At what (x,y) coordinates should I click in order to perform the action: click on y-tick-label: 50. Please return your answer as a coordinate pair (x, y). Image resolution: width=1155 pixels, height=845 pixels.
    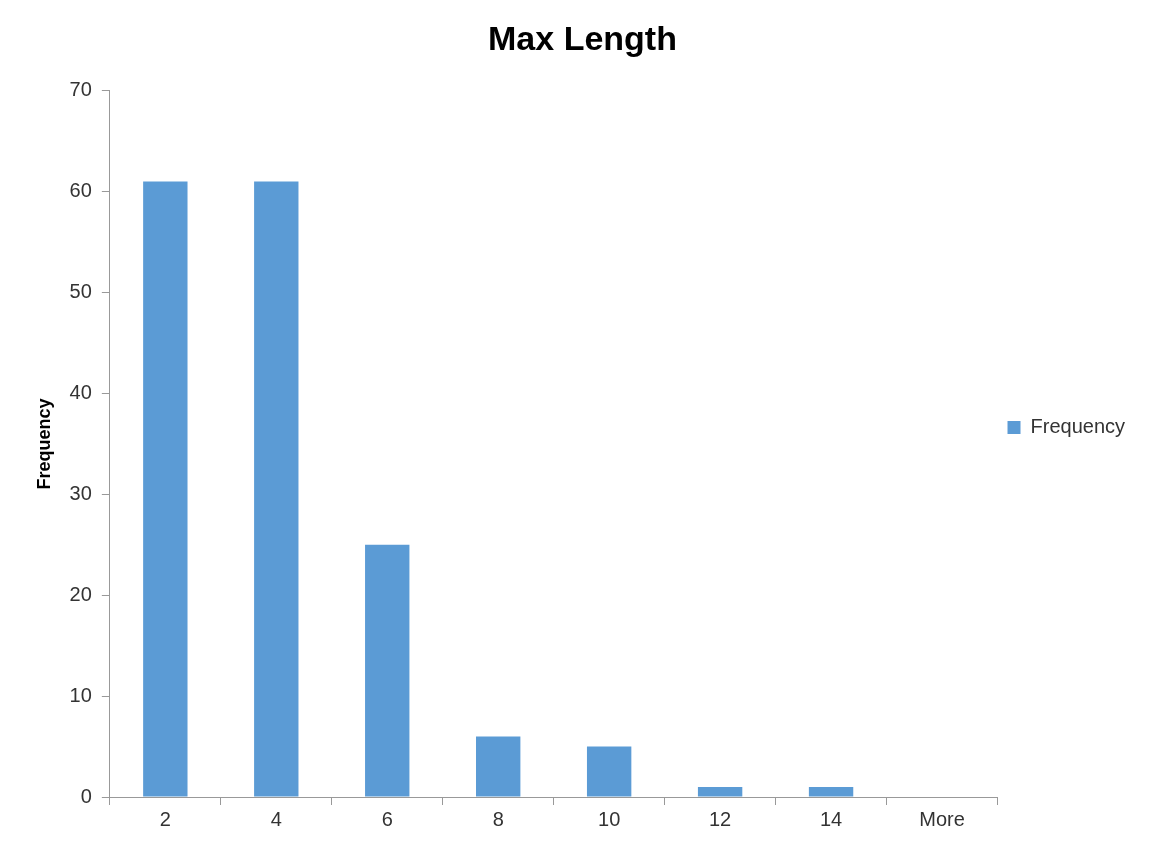
    Looking at the image, I should click on (80, 291).